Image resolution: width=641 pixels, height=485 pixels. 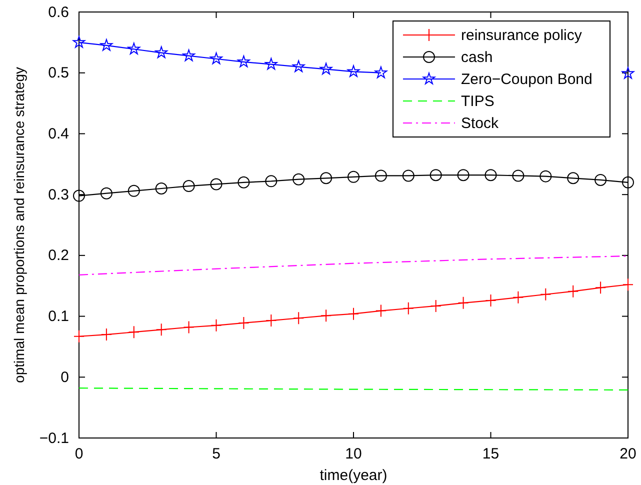 What do you see at coordinates (64, 377) in the screenshot?
I see `y-tick-label: 0` at bounding box center [64, 377].